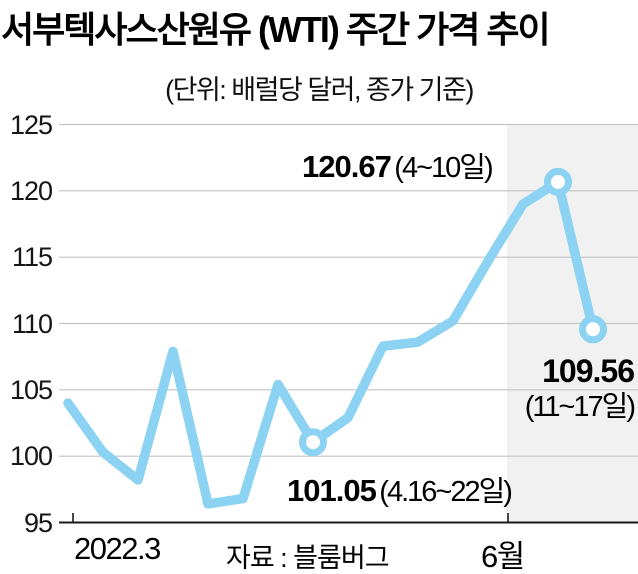  I want to click on chart-unit-subtitle: (단위: 배럴당 달러, 종가 기준), so click(319, 90).